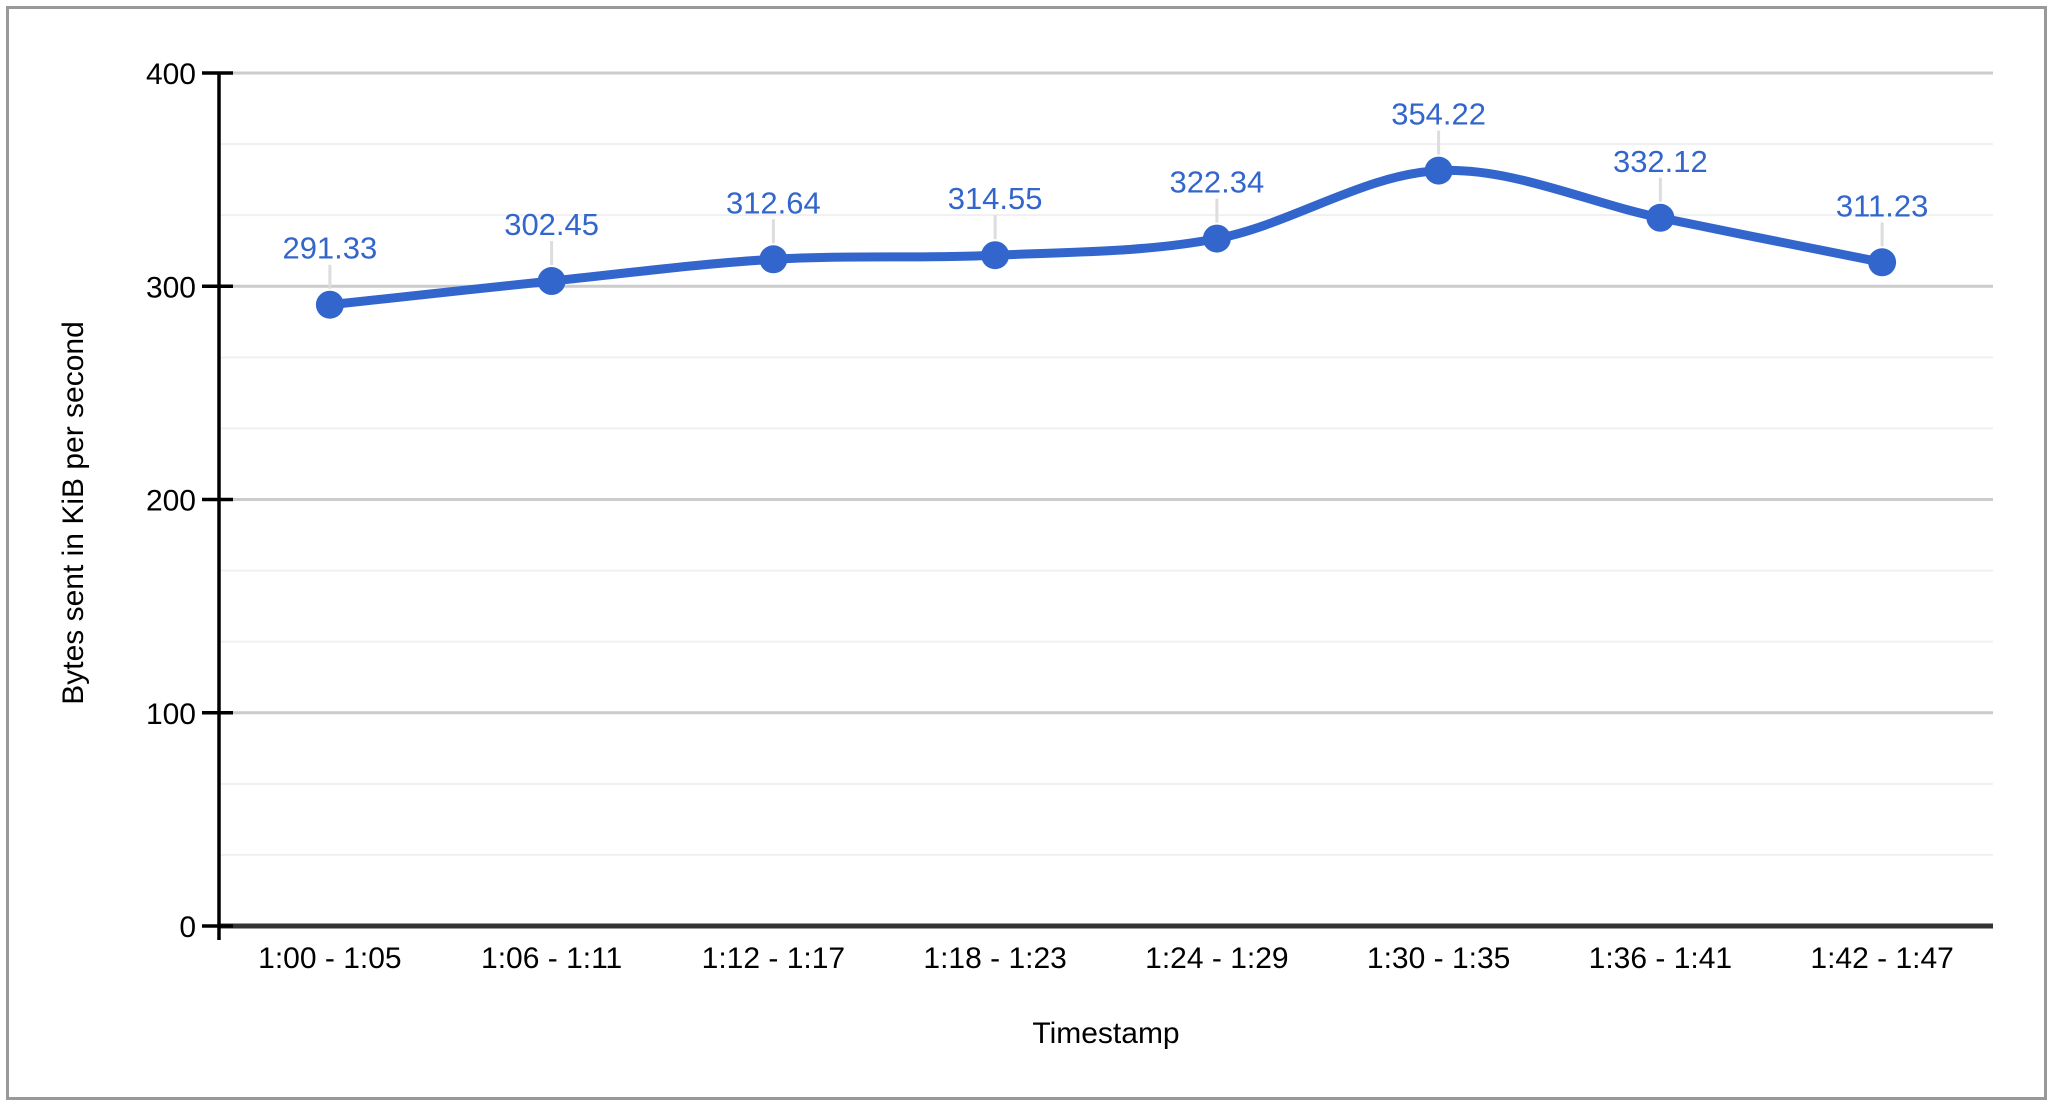  What do you see at coordinates (1438, 958) in the screenshot?
I see `x-tick-label: 1:30 - 1:35` at bounding box center [1438, 958].